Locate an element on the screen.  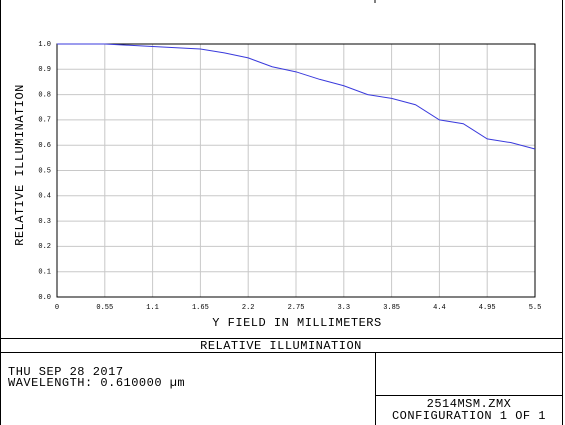
x-tick-label: 1.65 is located at coordinates (200, 308).